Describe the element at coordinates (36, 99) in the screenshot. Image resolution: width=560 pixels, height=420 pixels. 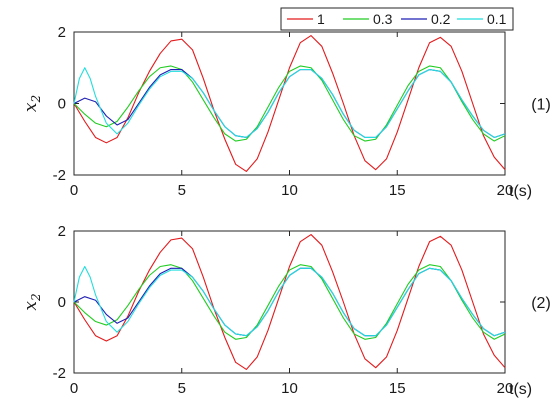
I see `panel-1-ylabel-subscript: 2` at that location.